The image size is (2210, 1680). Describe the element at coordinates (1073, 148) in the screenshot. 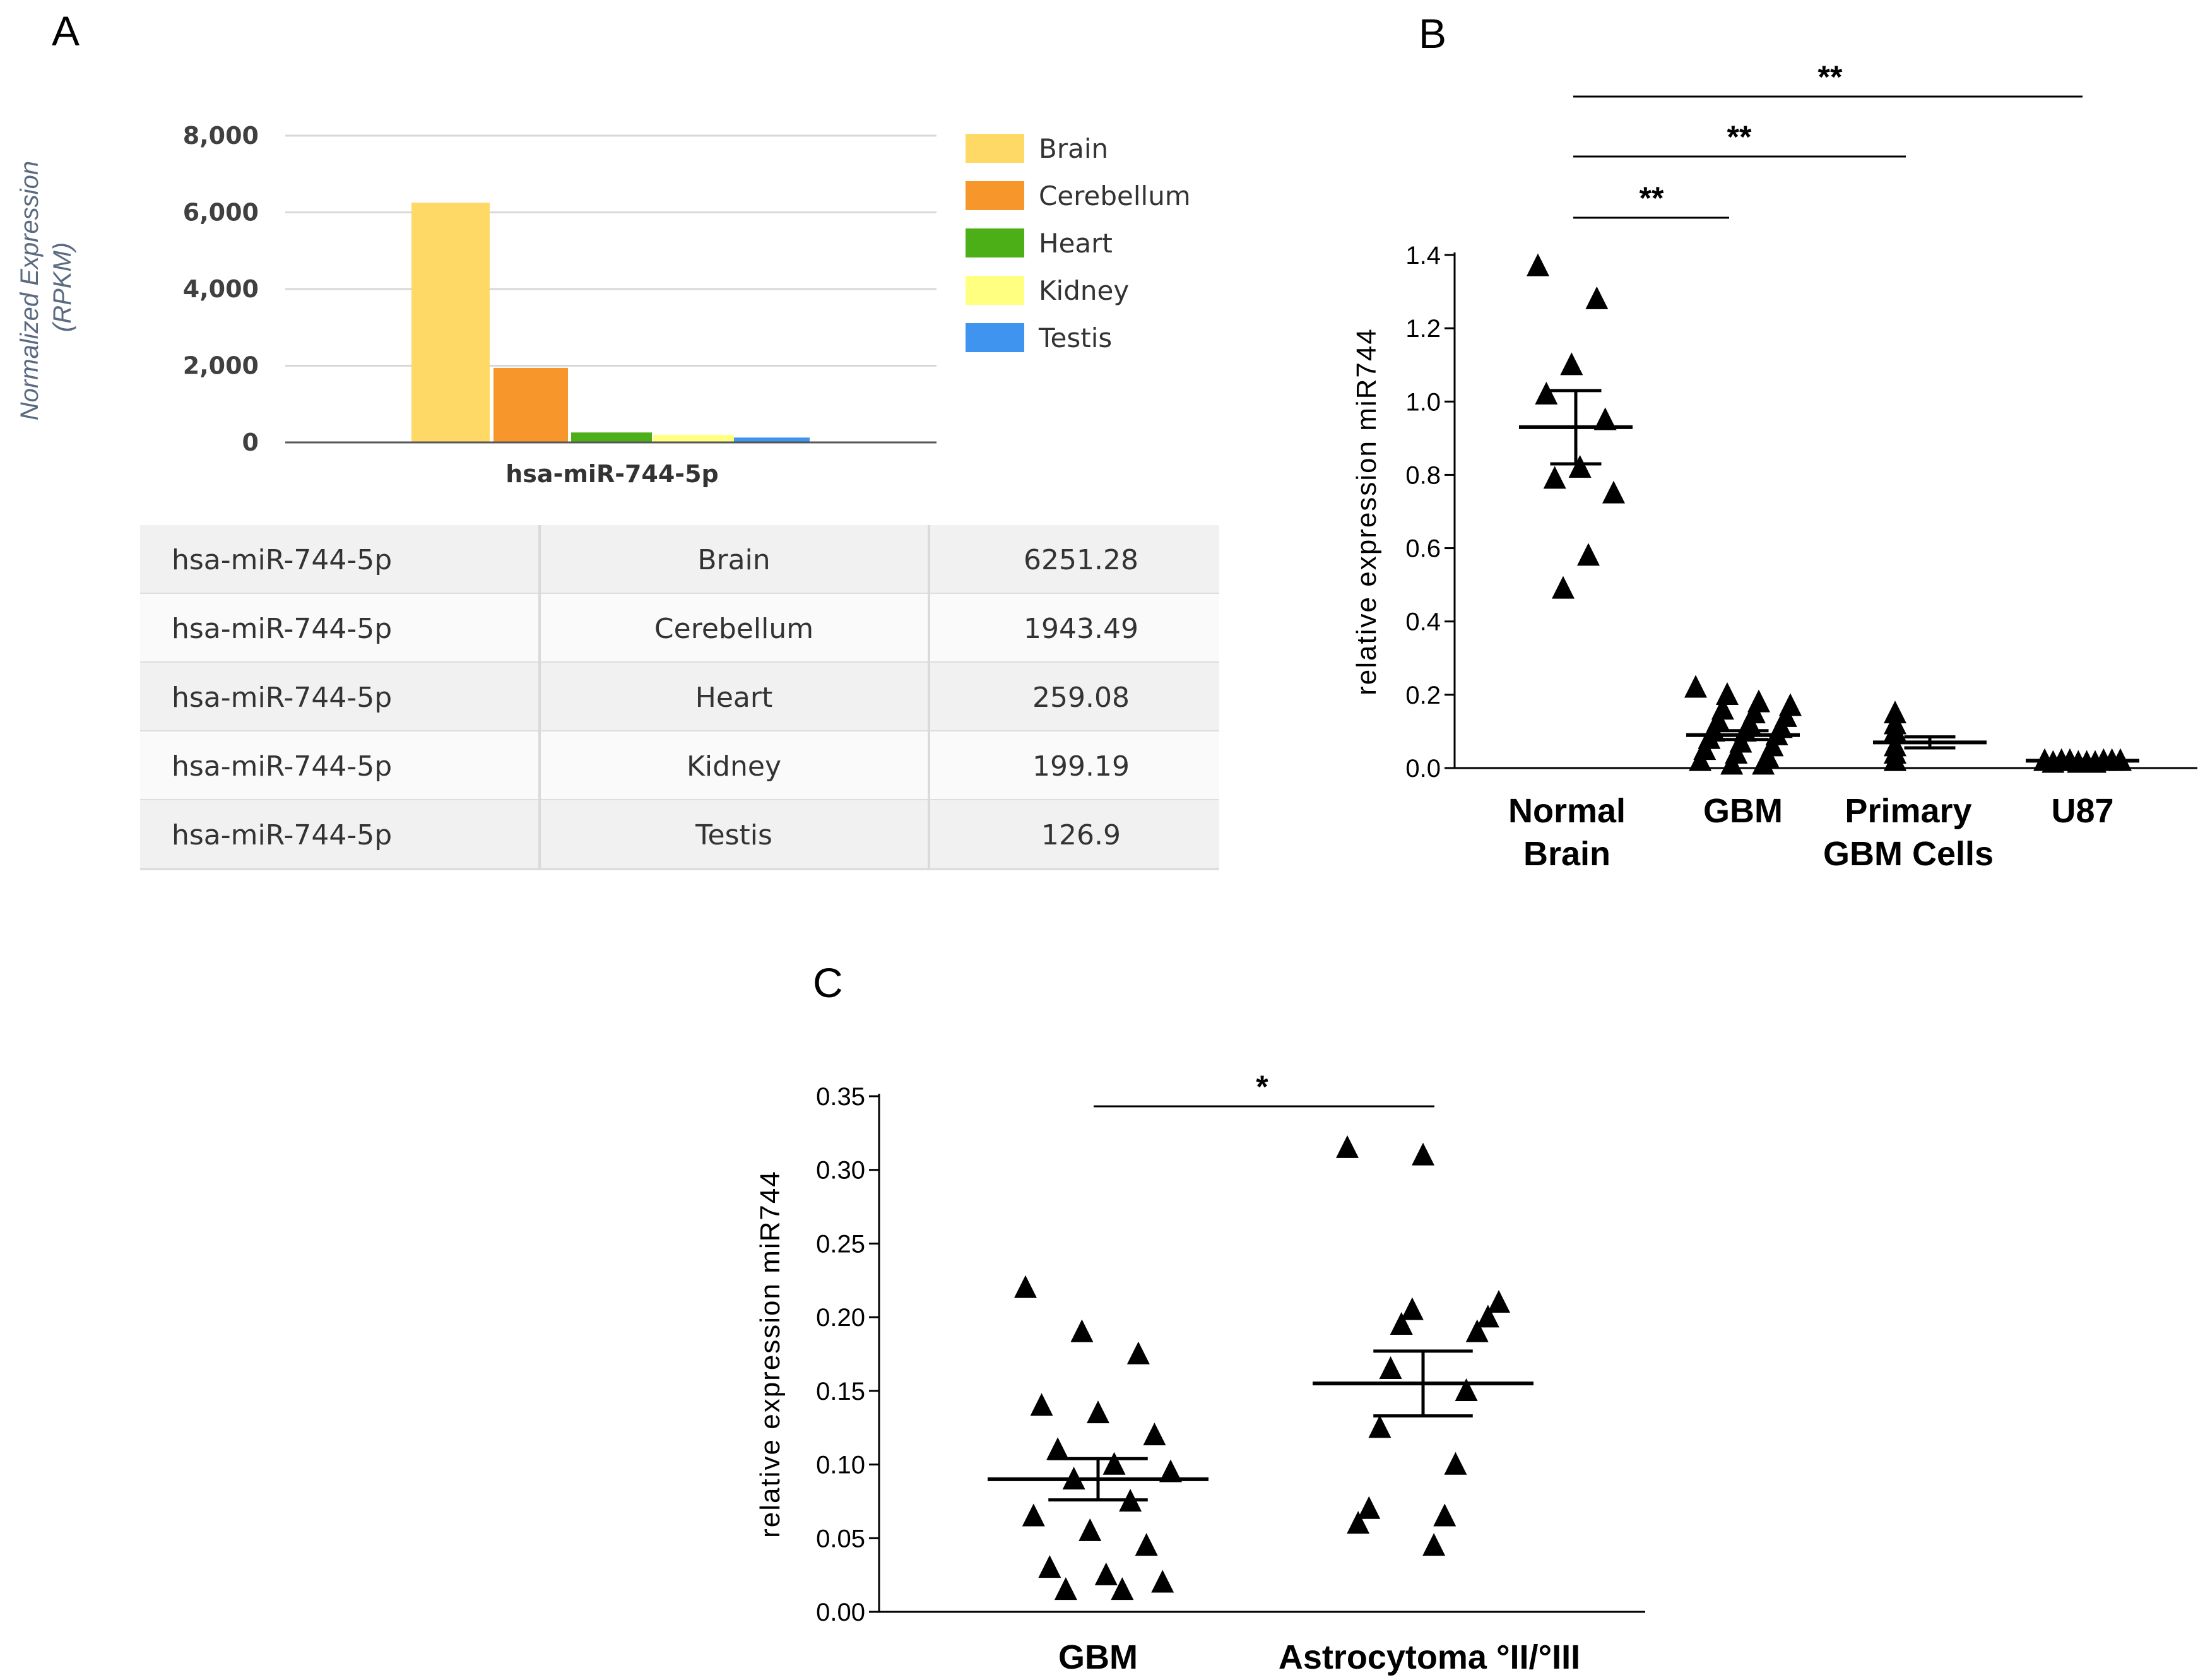

I see `panel-a-legend-label: Brain` at that location.